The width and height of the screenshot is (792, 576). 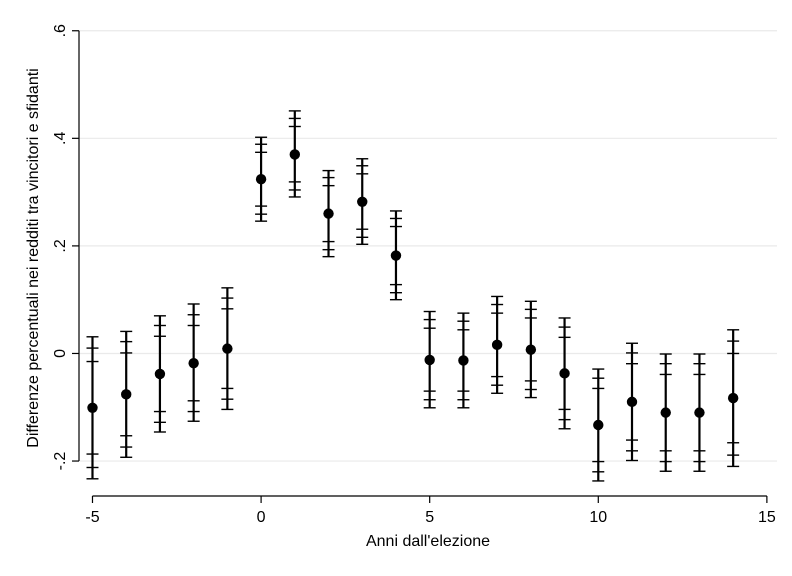 I want to click on x-tick-label: 15, so click(x=767, y=517).